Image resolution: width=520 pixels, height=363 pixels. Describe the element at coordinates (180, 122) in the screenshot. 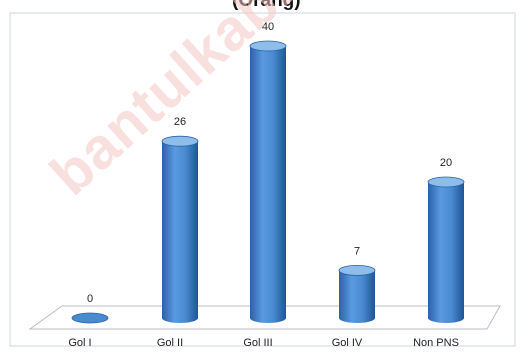

I see `data-label-2: 26` at that location.